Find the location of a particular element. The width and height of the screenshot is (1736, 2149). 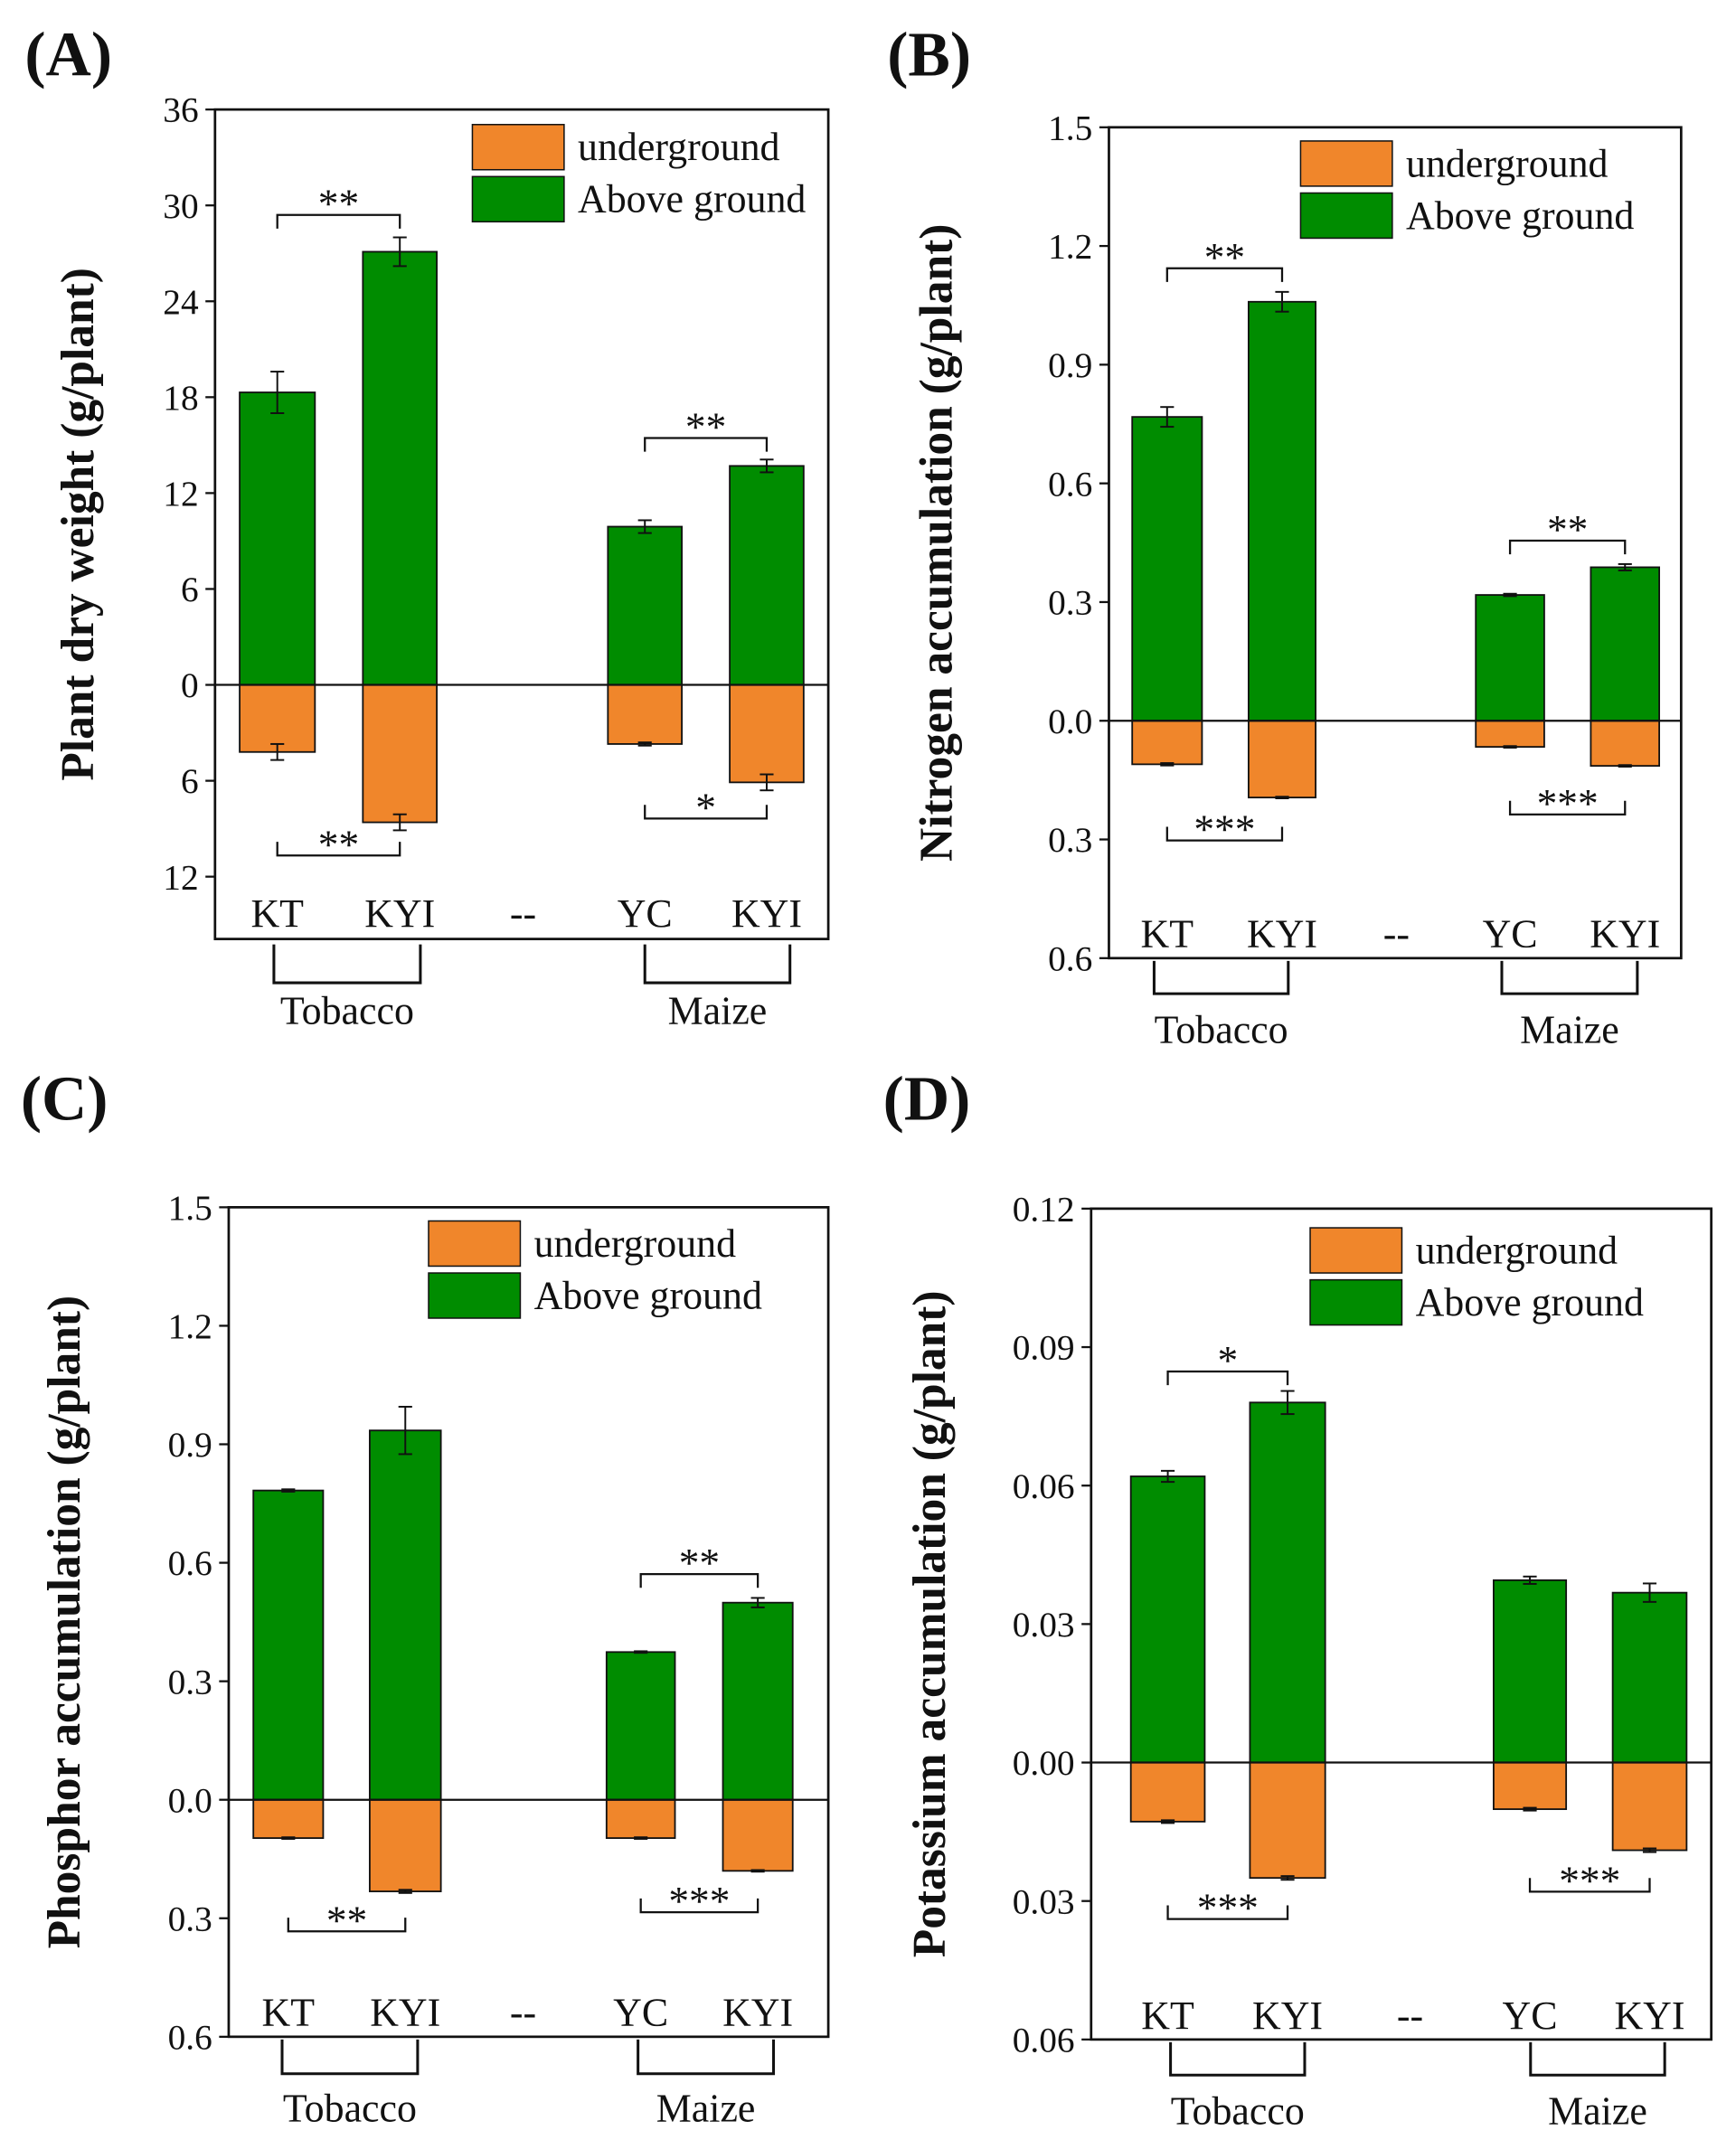

panel-label: (B) is located at coordinates (929, 55).